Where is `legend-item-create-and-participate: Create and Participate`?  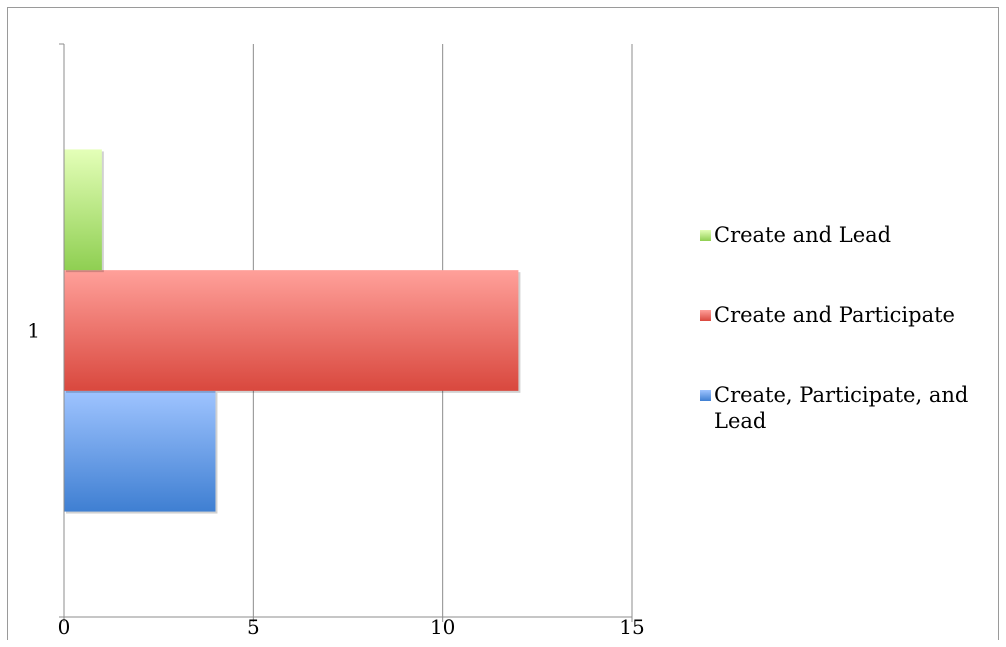
legend-item-create-and-participate: Create and Participate is located at coordinates (842, 315).